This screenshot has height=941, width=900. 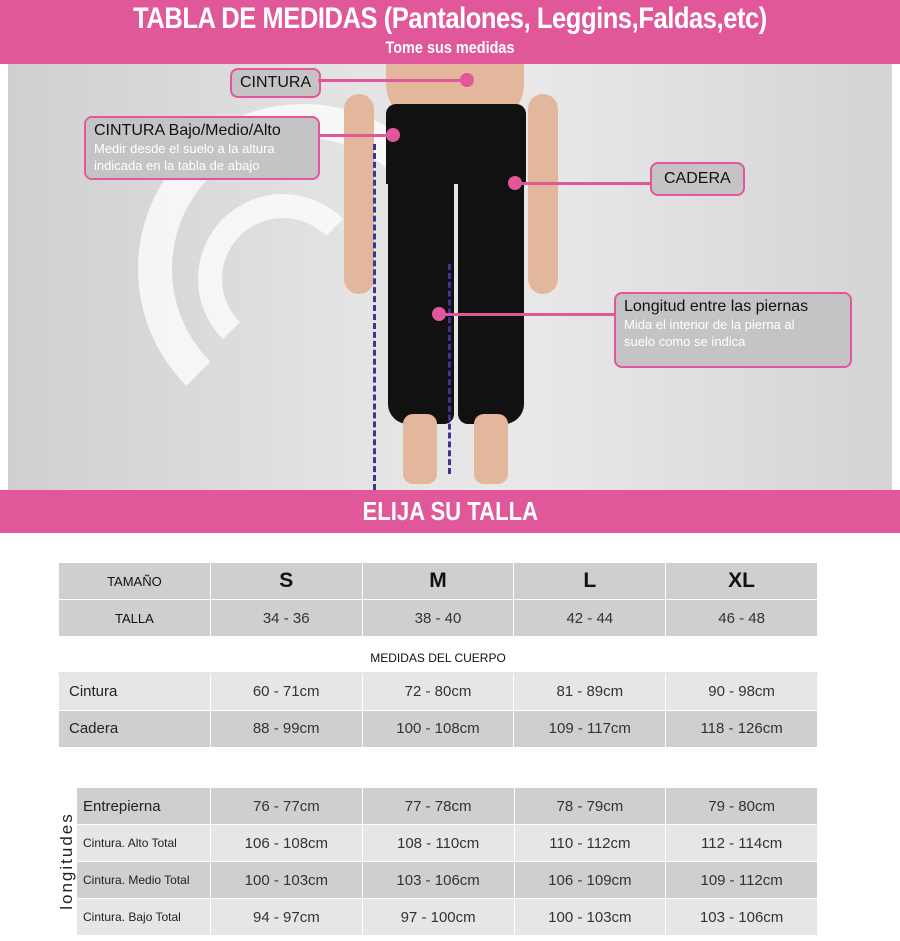 I want to click on callout-text: indicada en la tabla de abajo, so click(x=177, y=165).